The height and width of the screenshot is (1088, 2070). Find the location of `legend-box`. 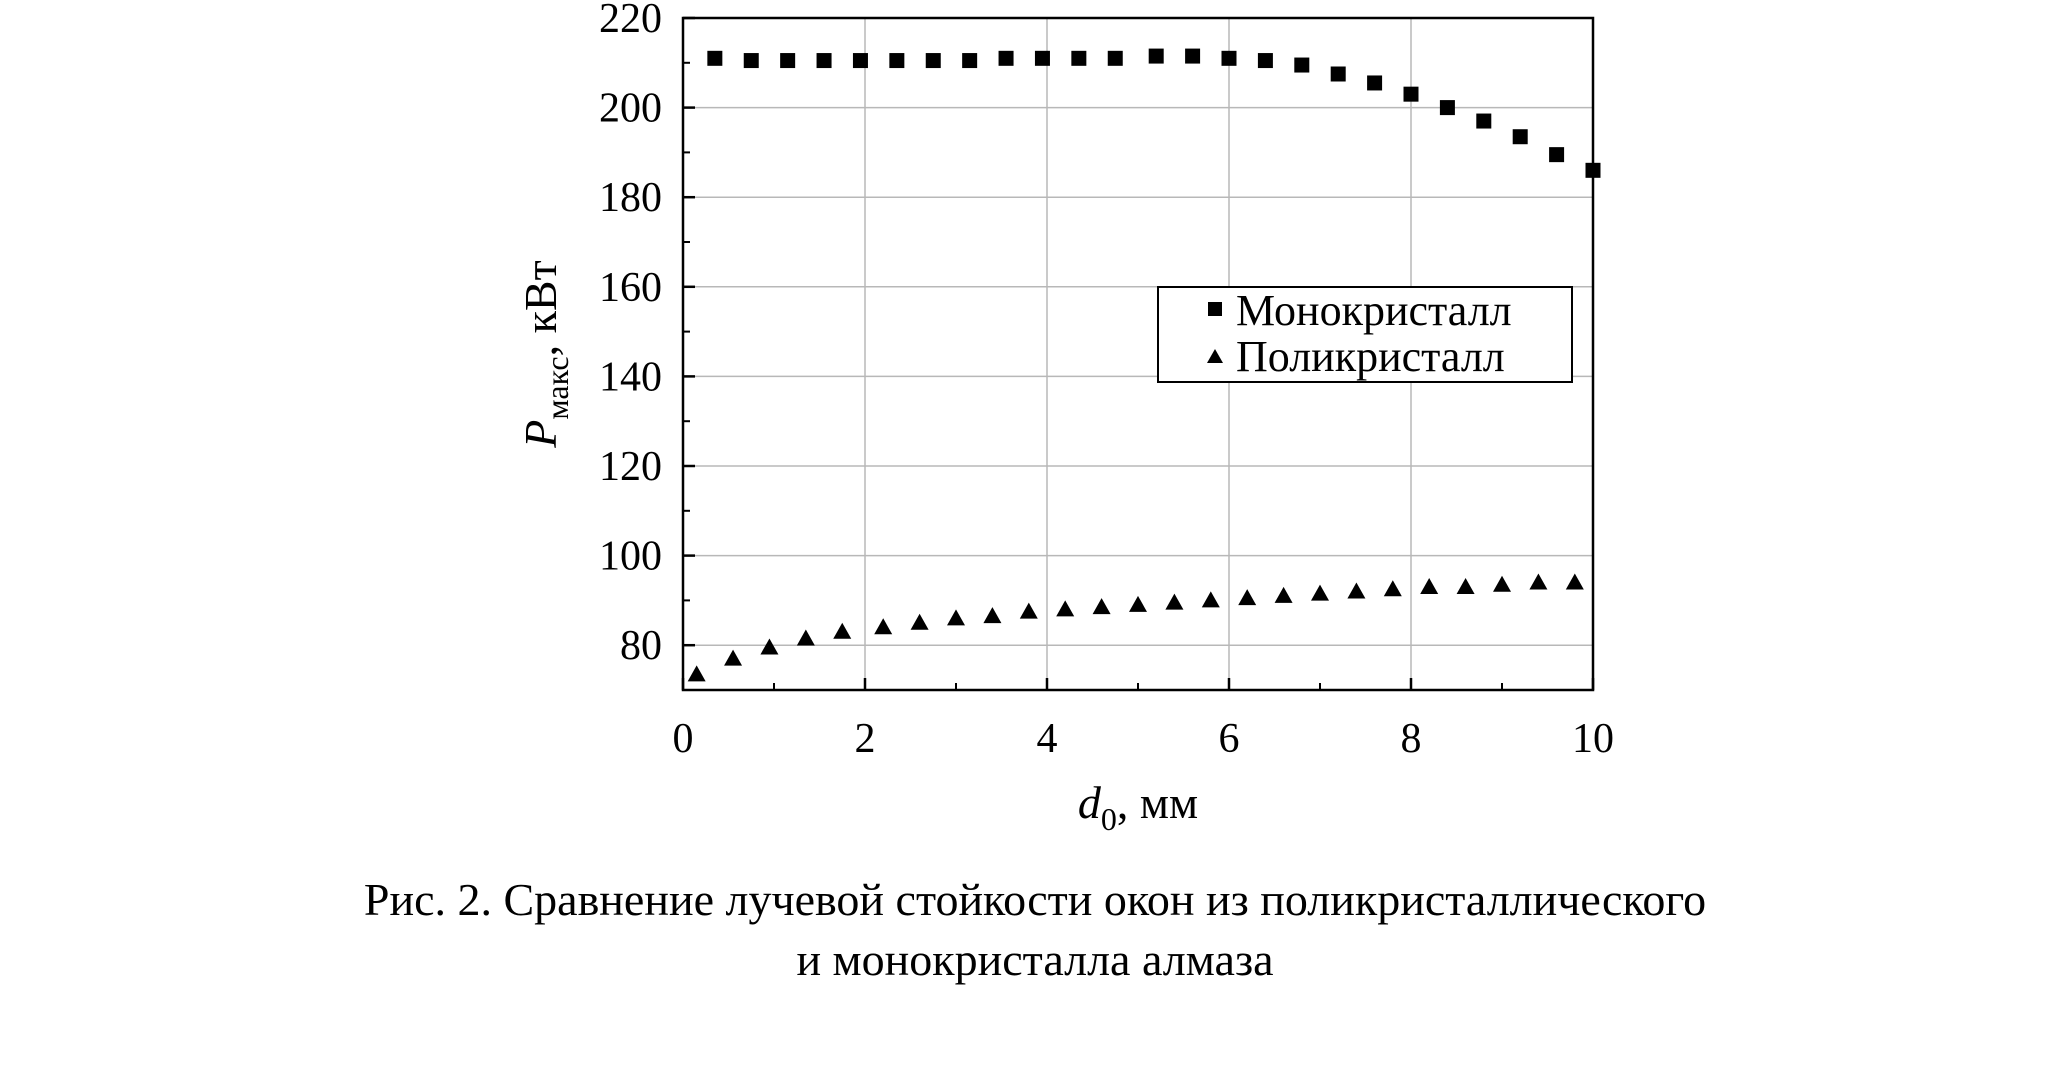

legend-box is located at coordinates (1365, 334).